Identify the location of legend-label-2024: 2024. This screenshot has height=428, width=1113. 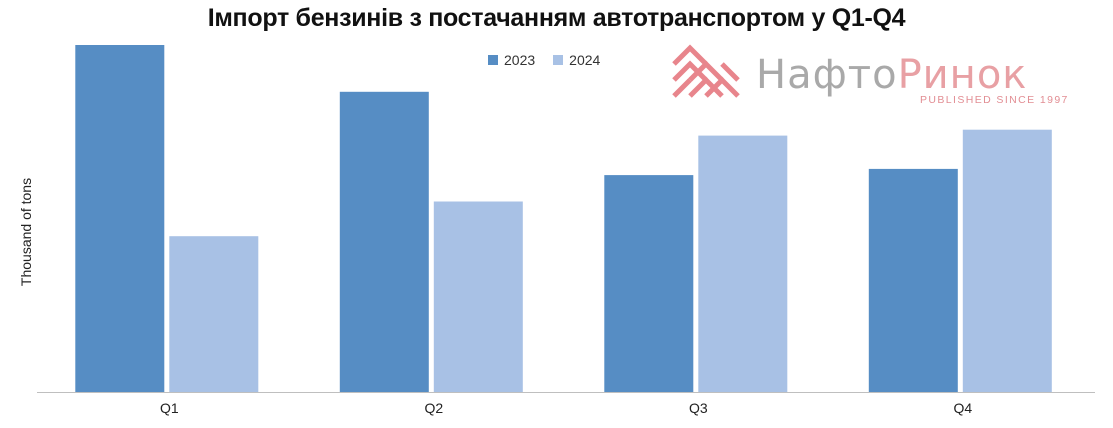
(585, 60).